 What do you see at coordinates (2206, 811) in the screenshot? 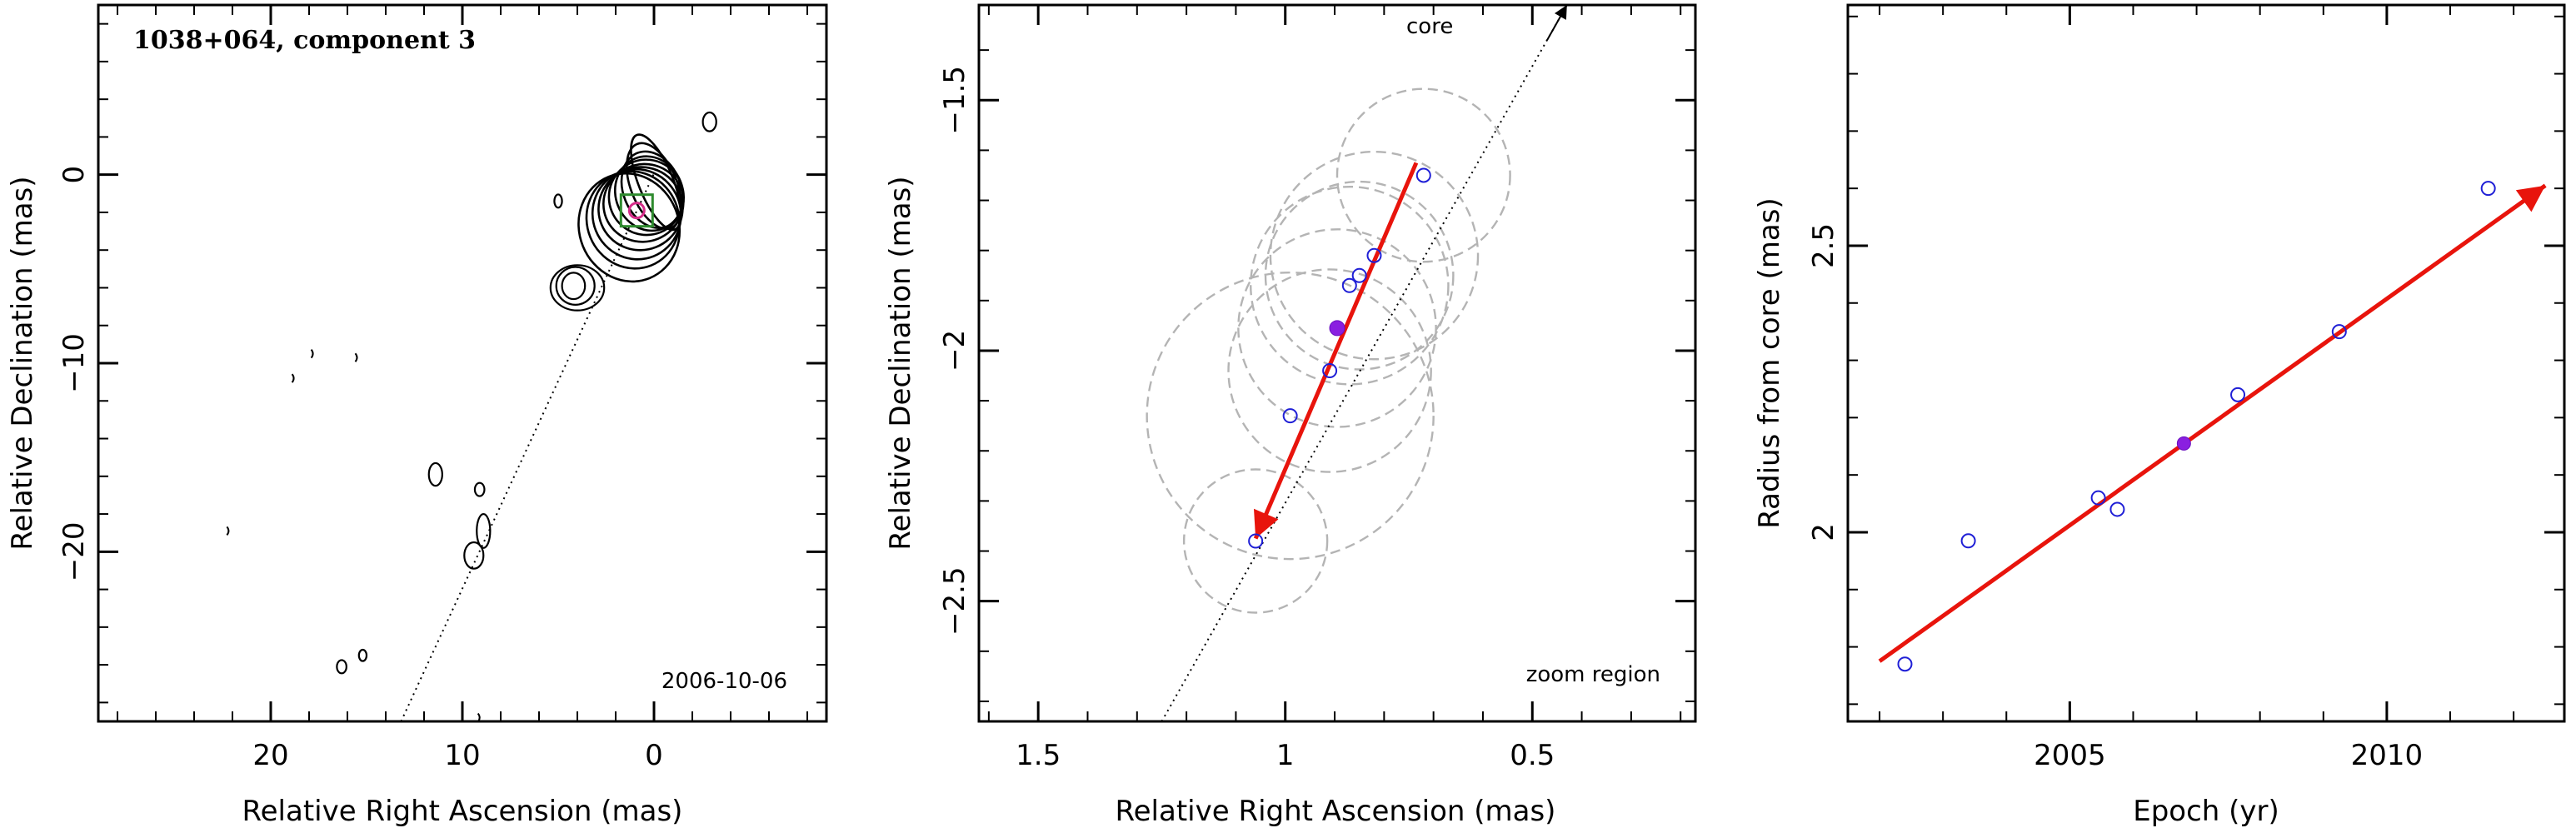
I see `x-axis-label: Epoch (yr)` at bounding box center [2206, 811].